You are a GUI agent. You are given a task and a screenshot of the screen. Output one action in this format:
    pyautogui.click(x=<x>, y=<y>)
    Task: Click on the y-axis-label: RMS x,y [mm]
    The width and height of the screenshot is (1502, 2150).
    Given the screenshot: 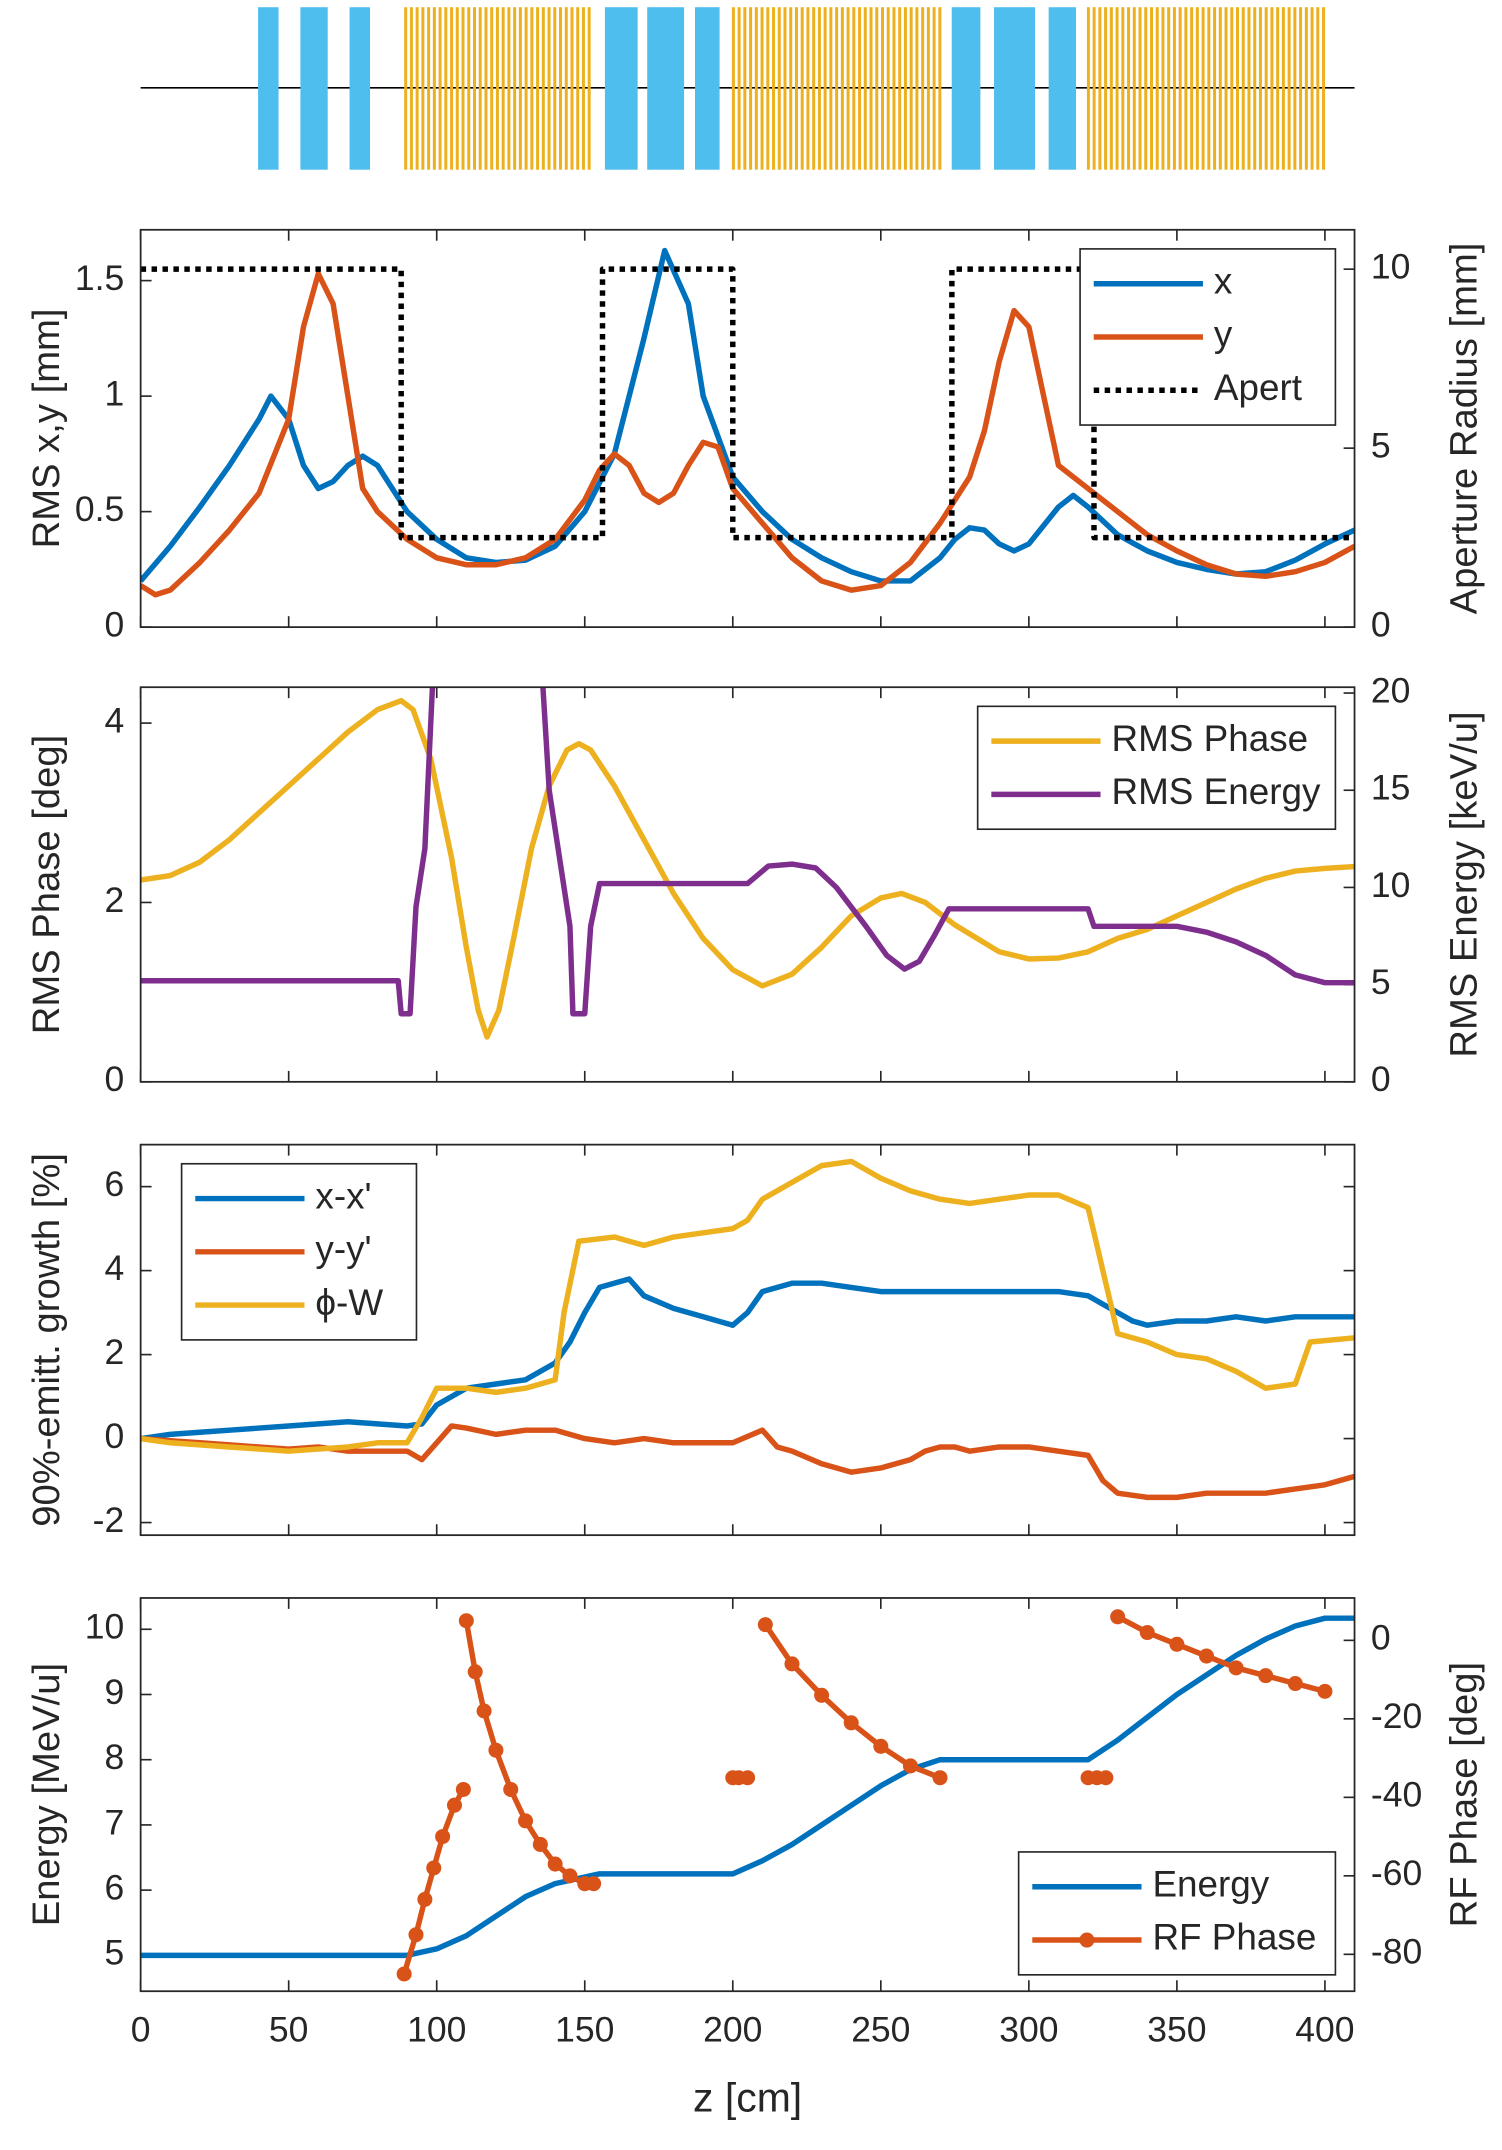 What is the action you would take?
    pyautogui.click(x=46, y=428)
    